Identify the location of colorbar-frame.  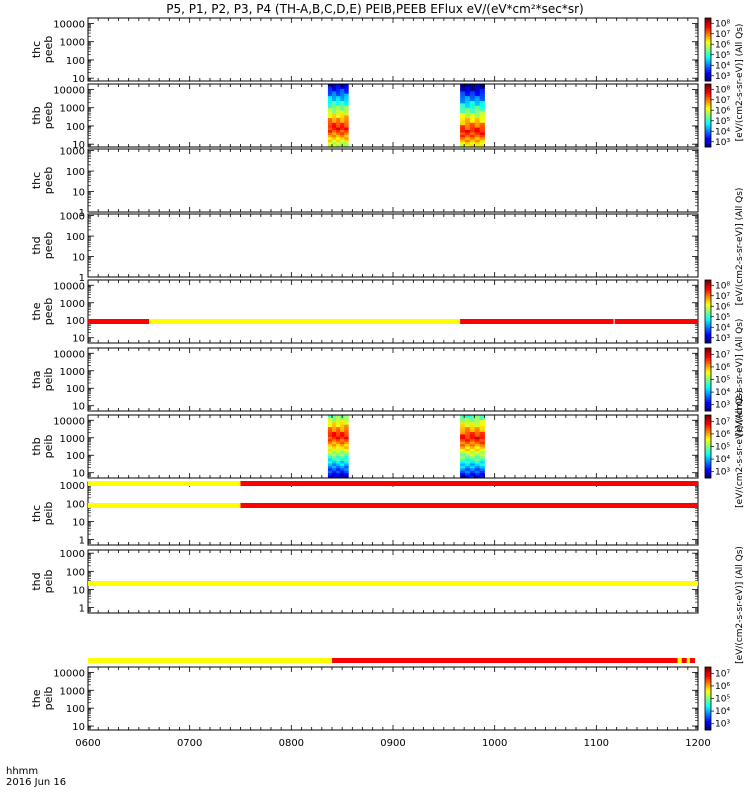
(708, 311).